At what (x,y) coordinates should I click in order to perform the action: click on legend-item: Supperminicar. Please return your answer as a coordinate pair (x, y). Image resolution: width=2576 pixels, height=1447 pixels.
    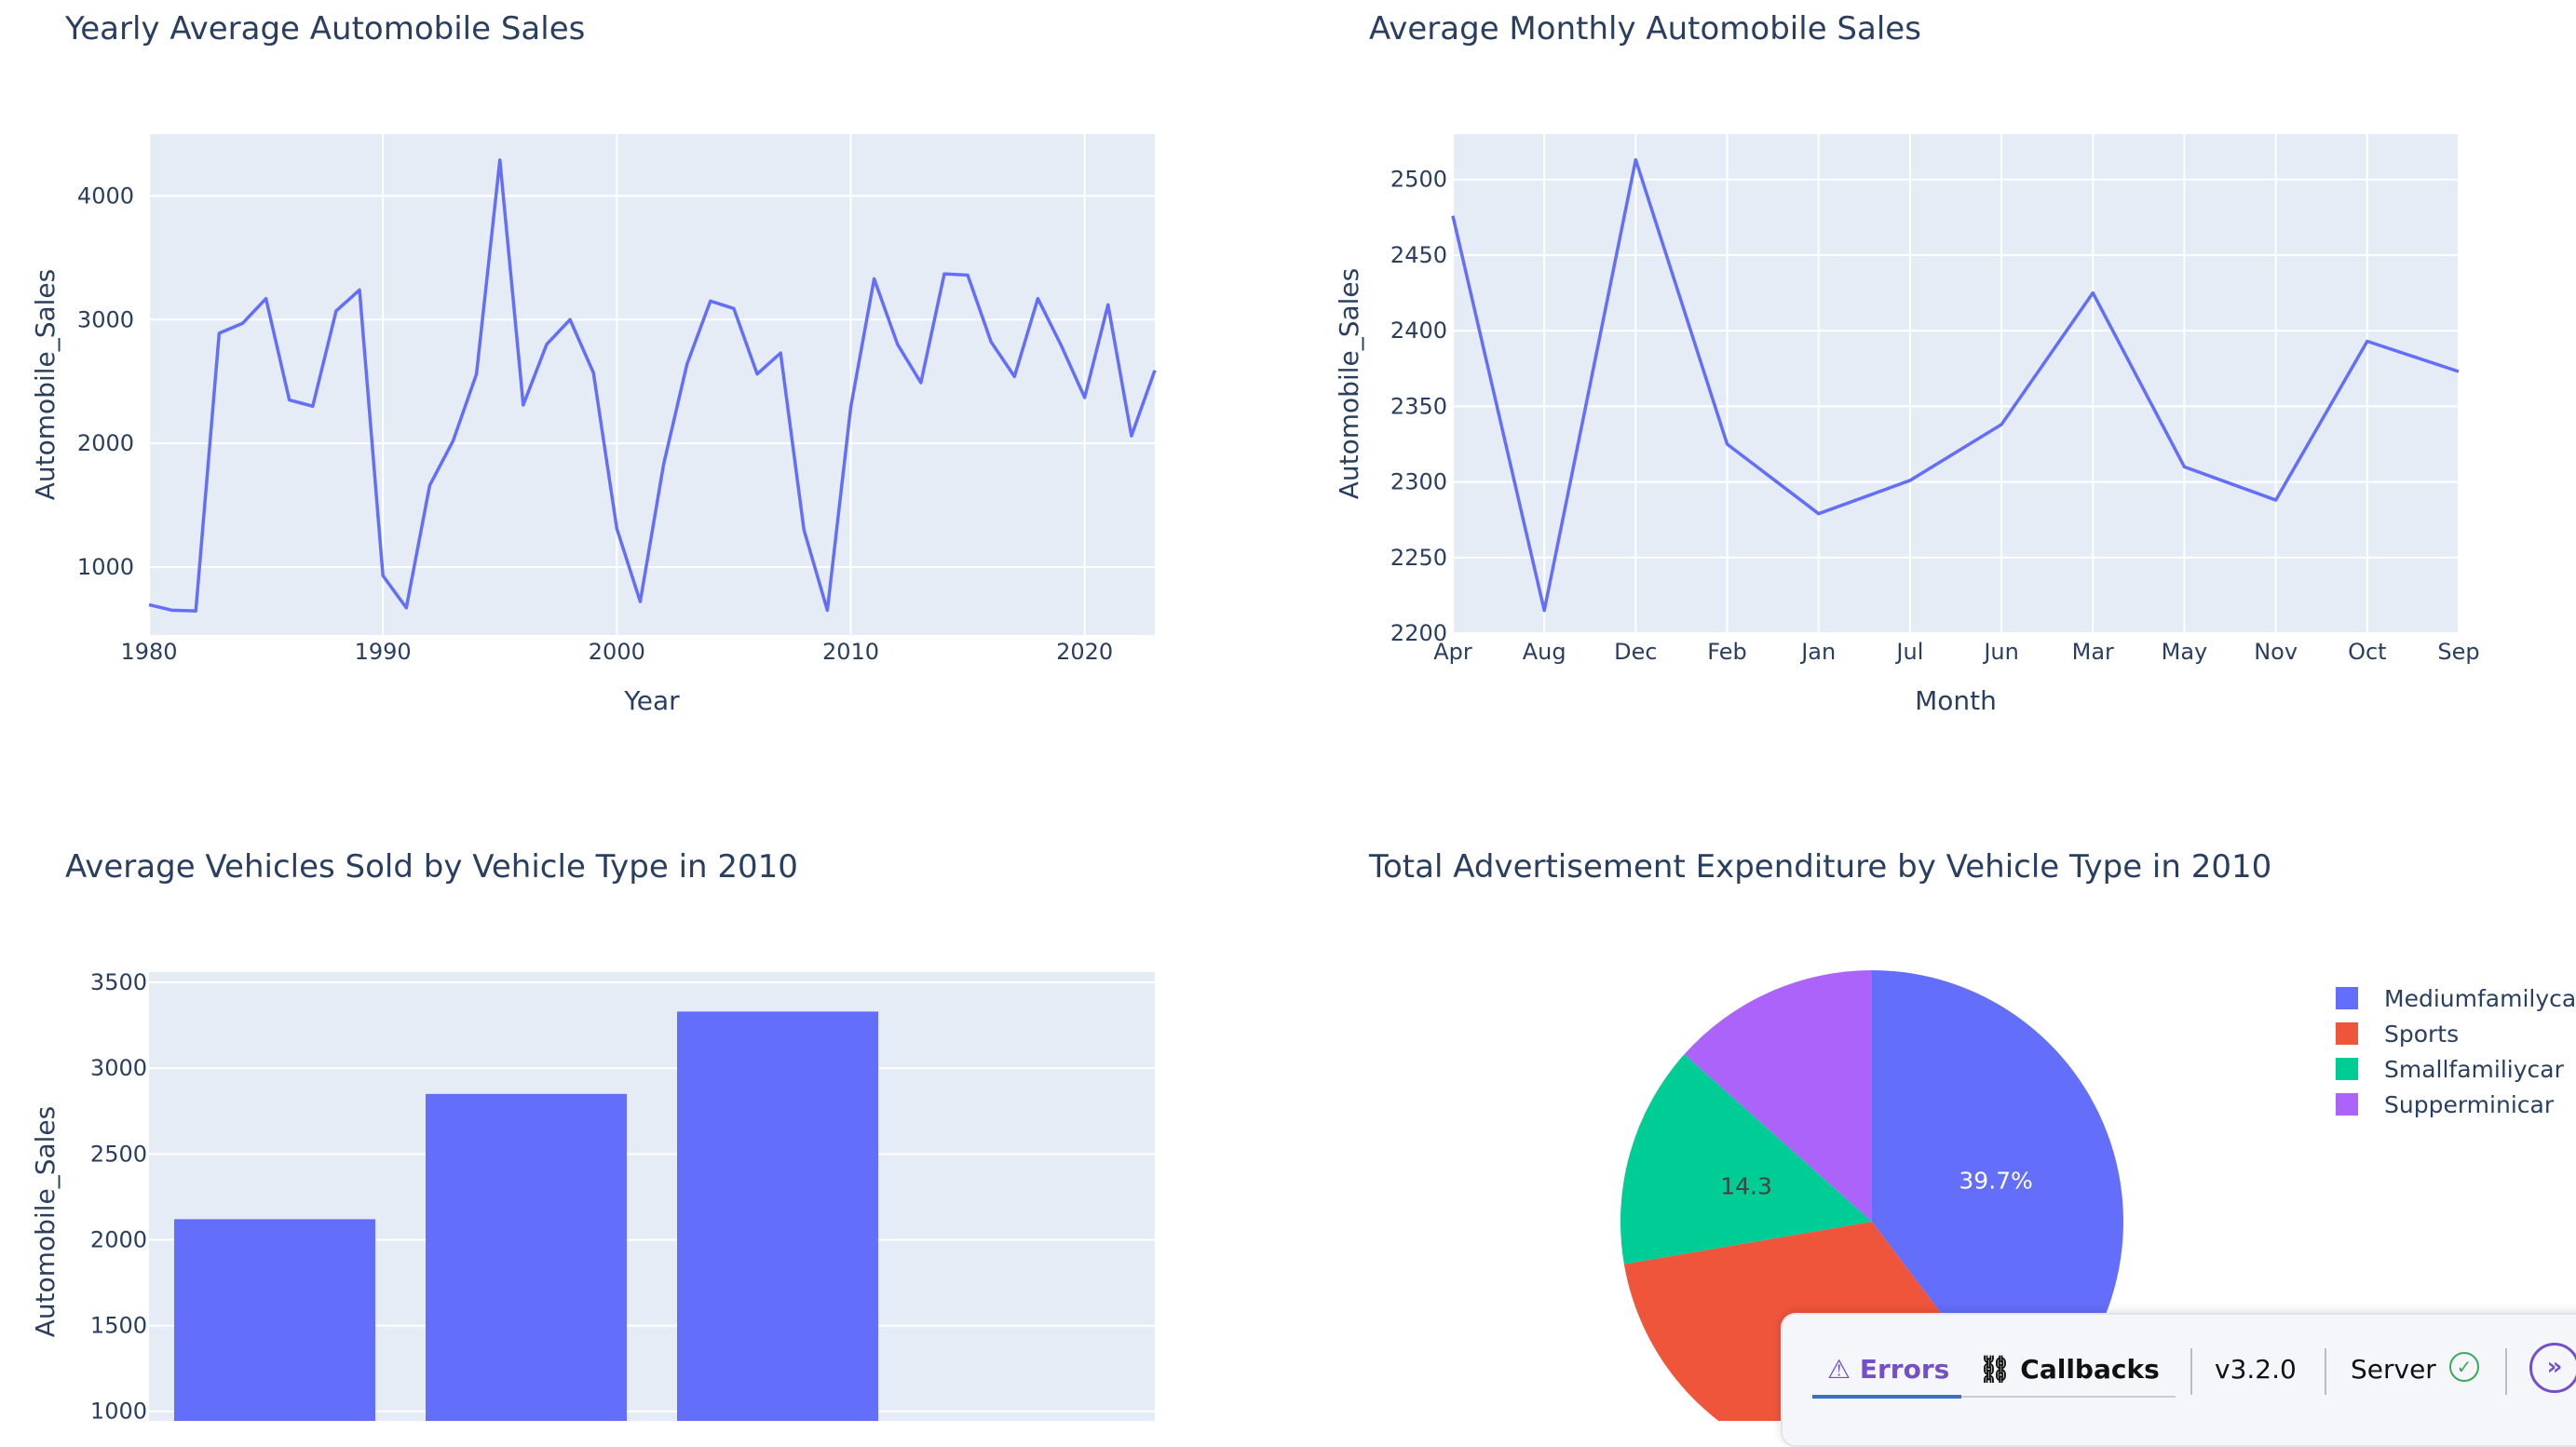
    Looking at the image, I should click on (2469, 1104).